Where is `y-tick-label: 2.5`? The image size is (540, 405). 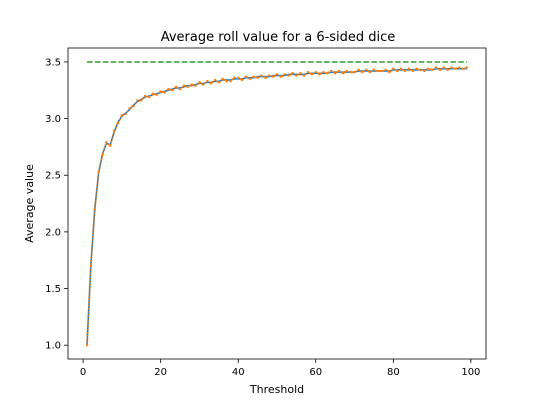 y-tick-label: 2.5 is located at coordinates (53, 176).